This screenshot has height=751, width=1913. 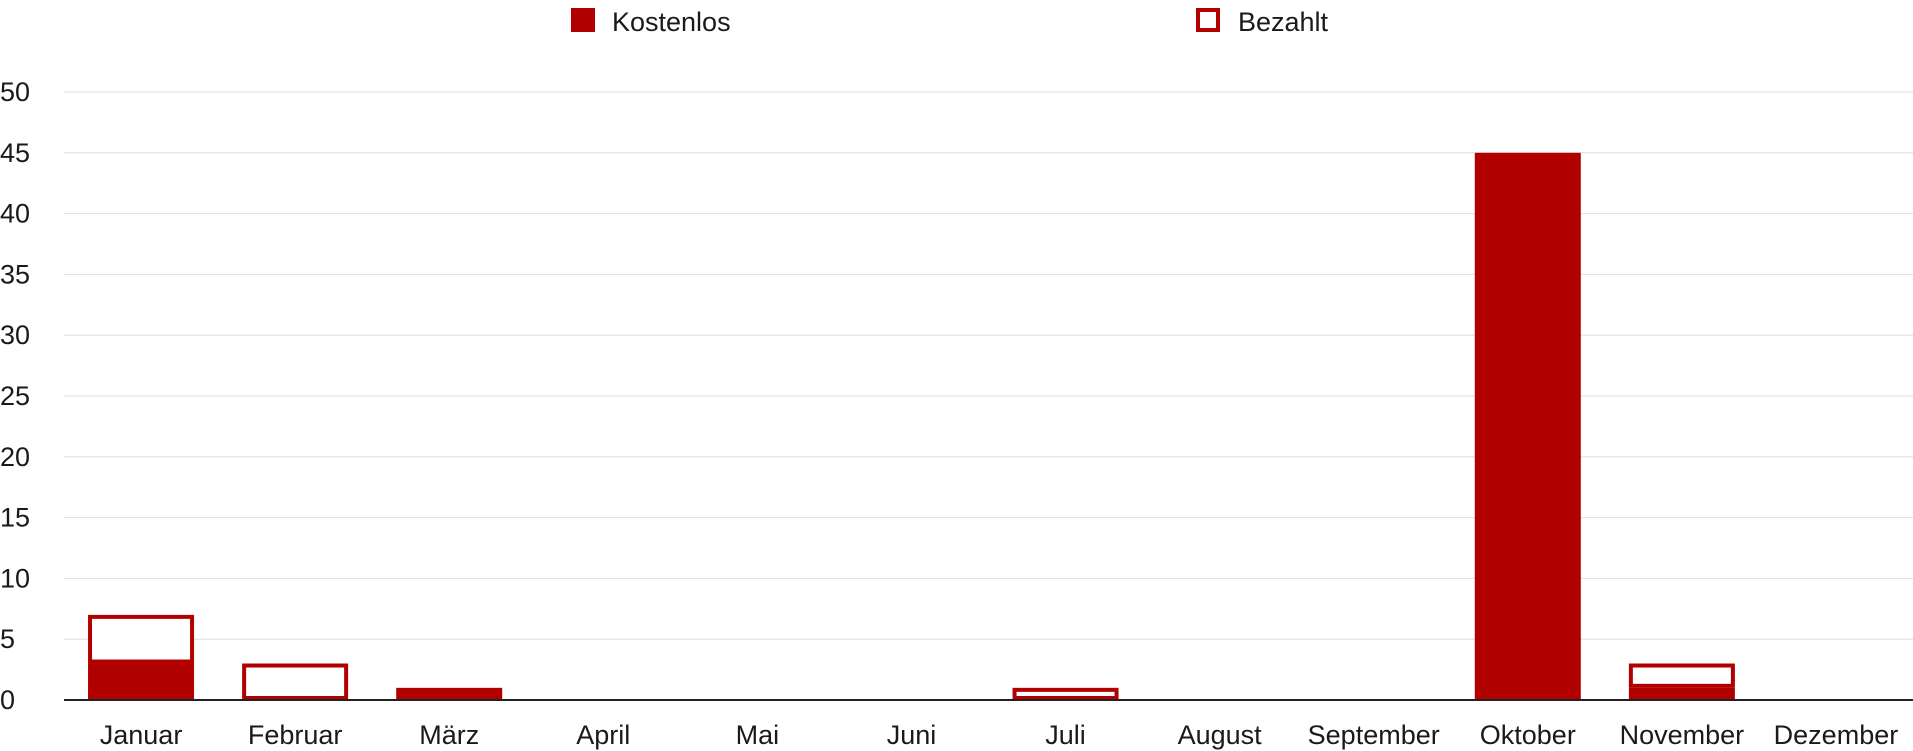 I want to click on x-tick-label-oktober: Oktober, so click(x=1528, y=735).